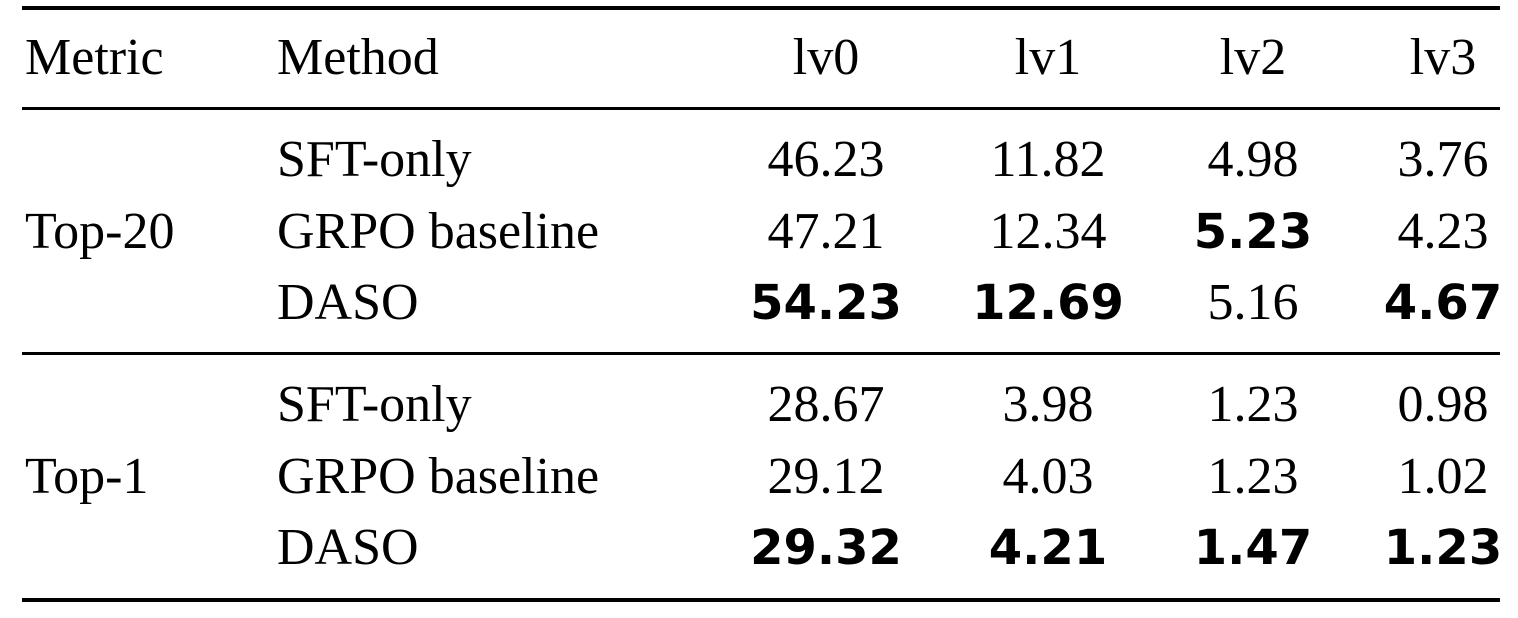 This screenshot has width=1518, height=618. Describe the element at coordinates (1048, 404) in the screenshot. I see `value-cell: 3.98` at that location.